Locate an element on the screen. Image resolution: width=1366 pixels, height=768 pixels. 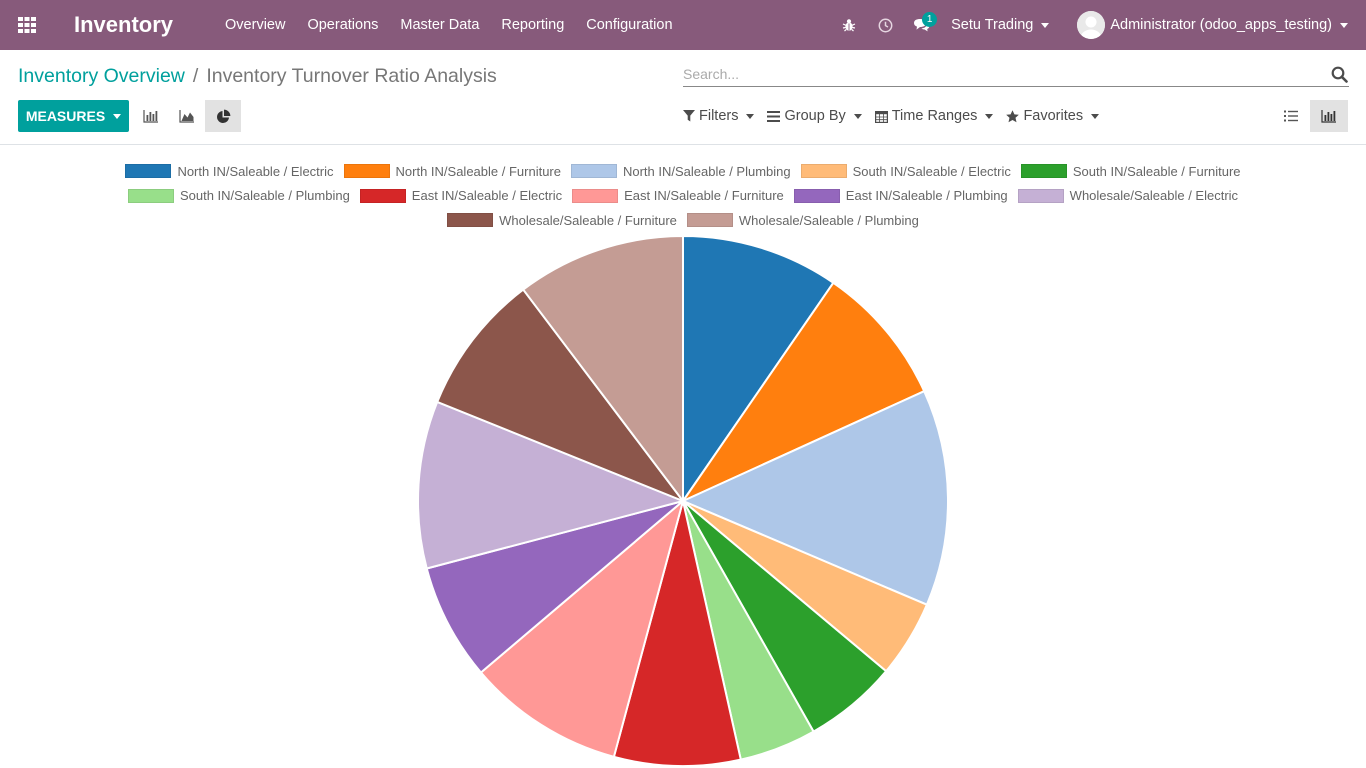
legend-item: South IN/Saleable / Plumbing is located at coordinates (238, 196).